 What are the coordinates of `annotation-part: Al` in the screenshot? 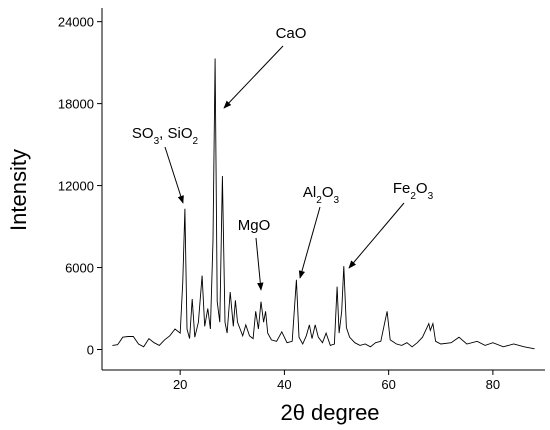 It's located at (309, 192).